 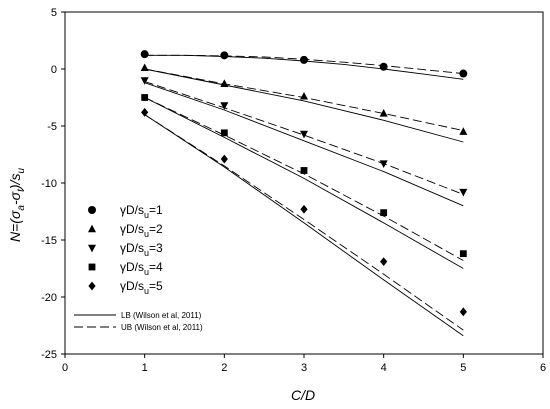 What do you see at coordinates (49, 355) in the screenshot?
I see `y-tick-label: -25` at bounding box center [49, 355].